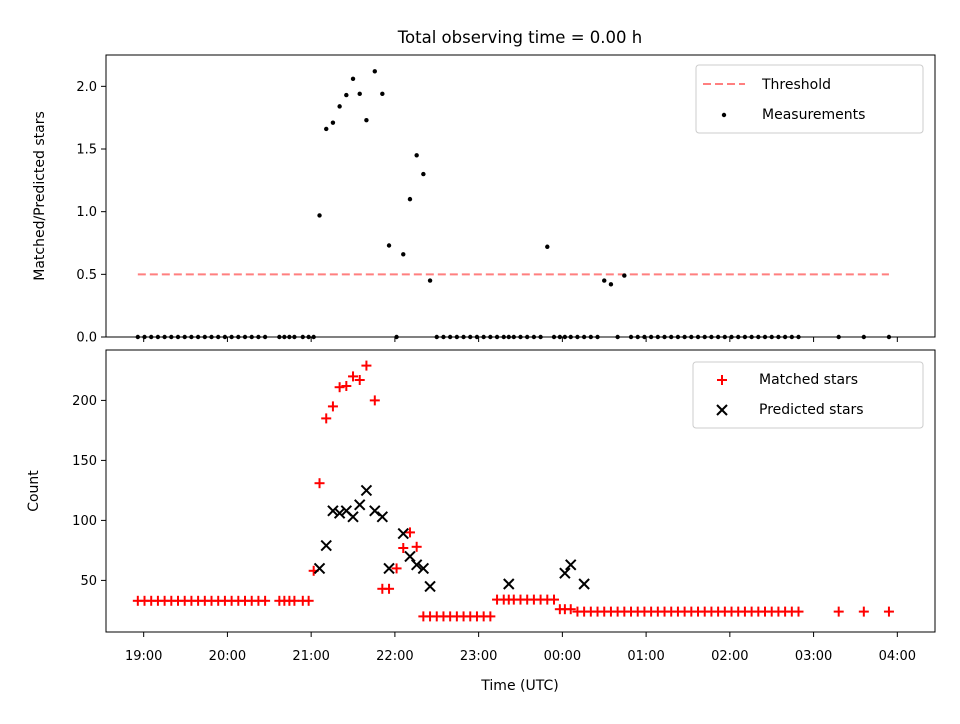 This screenshot has width=960, height=724. I want to click on bottom-y-tick-label: 150, so click(84, 461).